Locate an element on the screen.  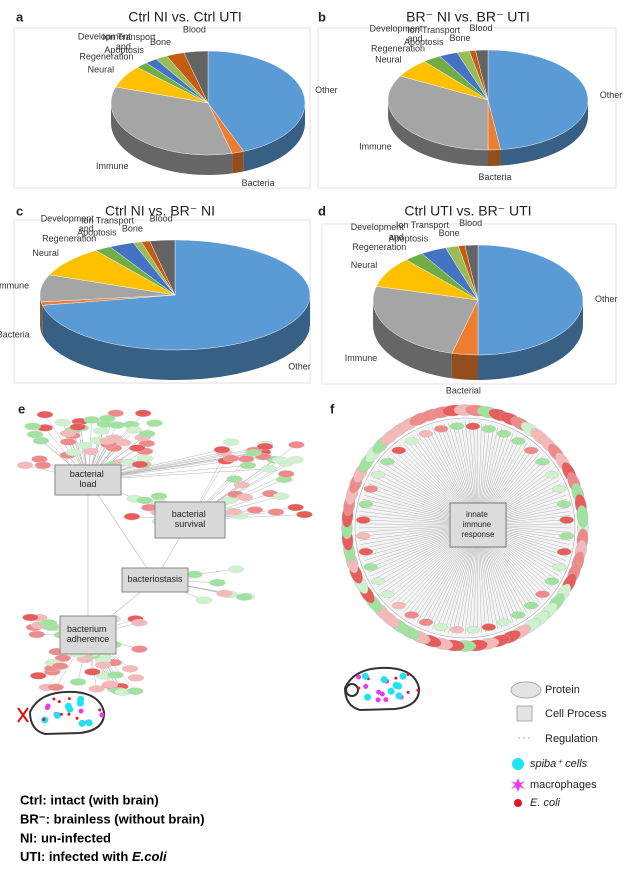
legend-label: macrophages is located at coordinates (563, 785).